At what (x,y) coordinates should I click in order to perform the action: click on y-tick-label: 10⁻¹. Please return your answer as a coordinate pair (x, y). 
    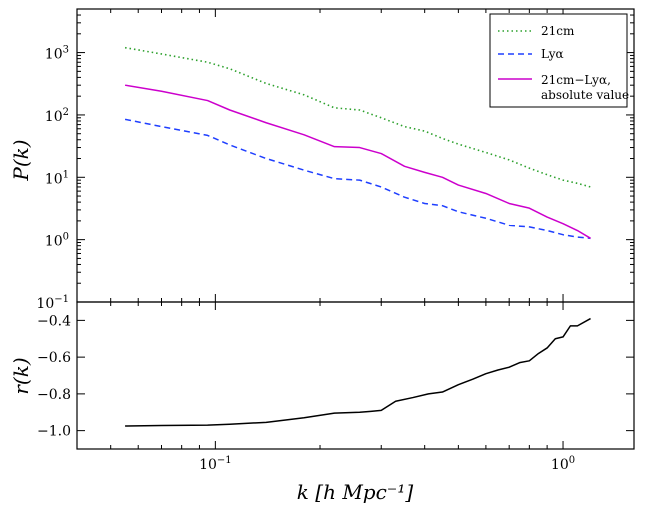
    Looking at the image, I should click on (52, 303).